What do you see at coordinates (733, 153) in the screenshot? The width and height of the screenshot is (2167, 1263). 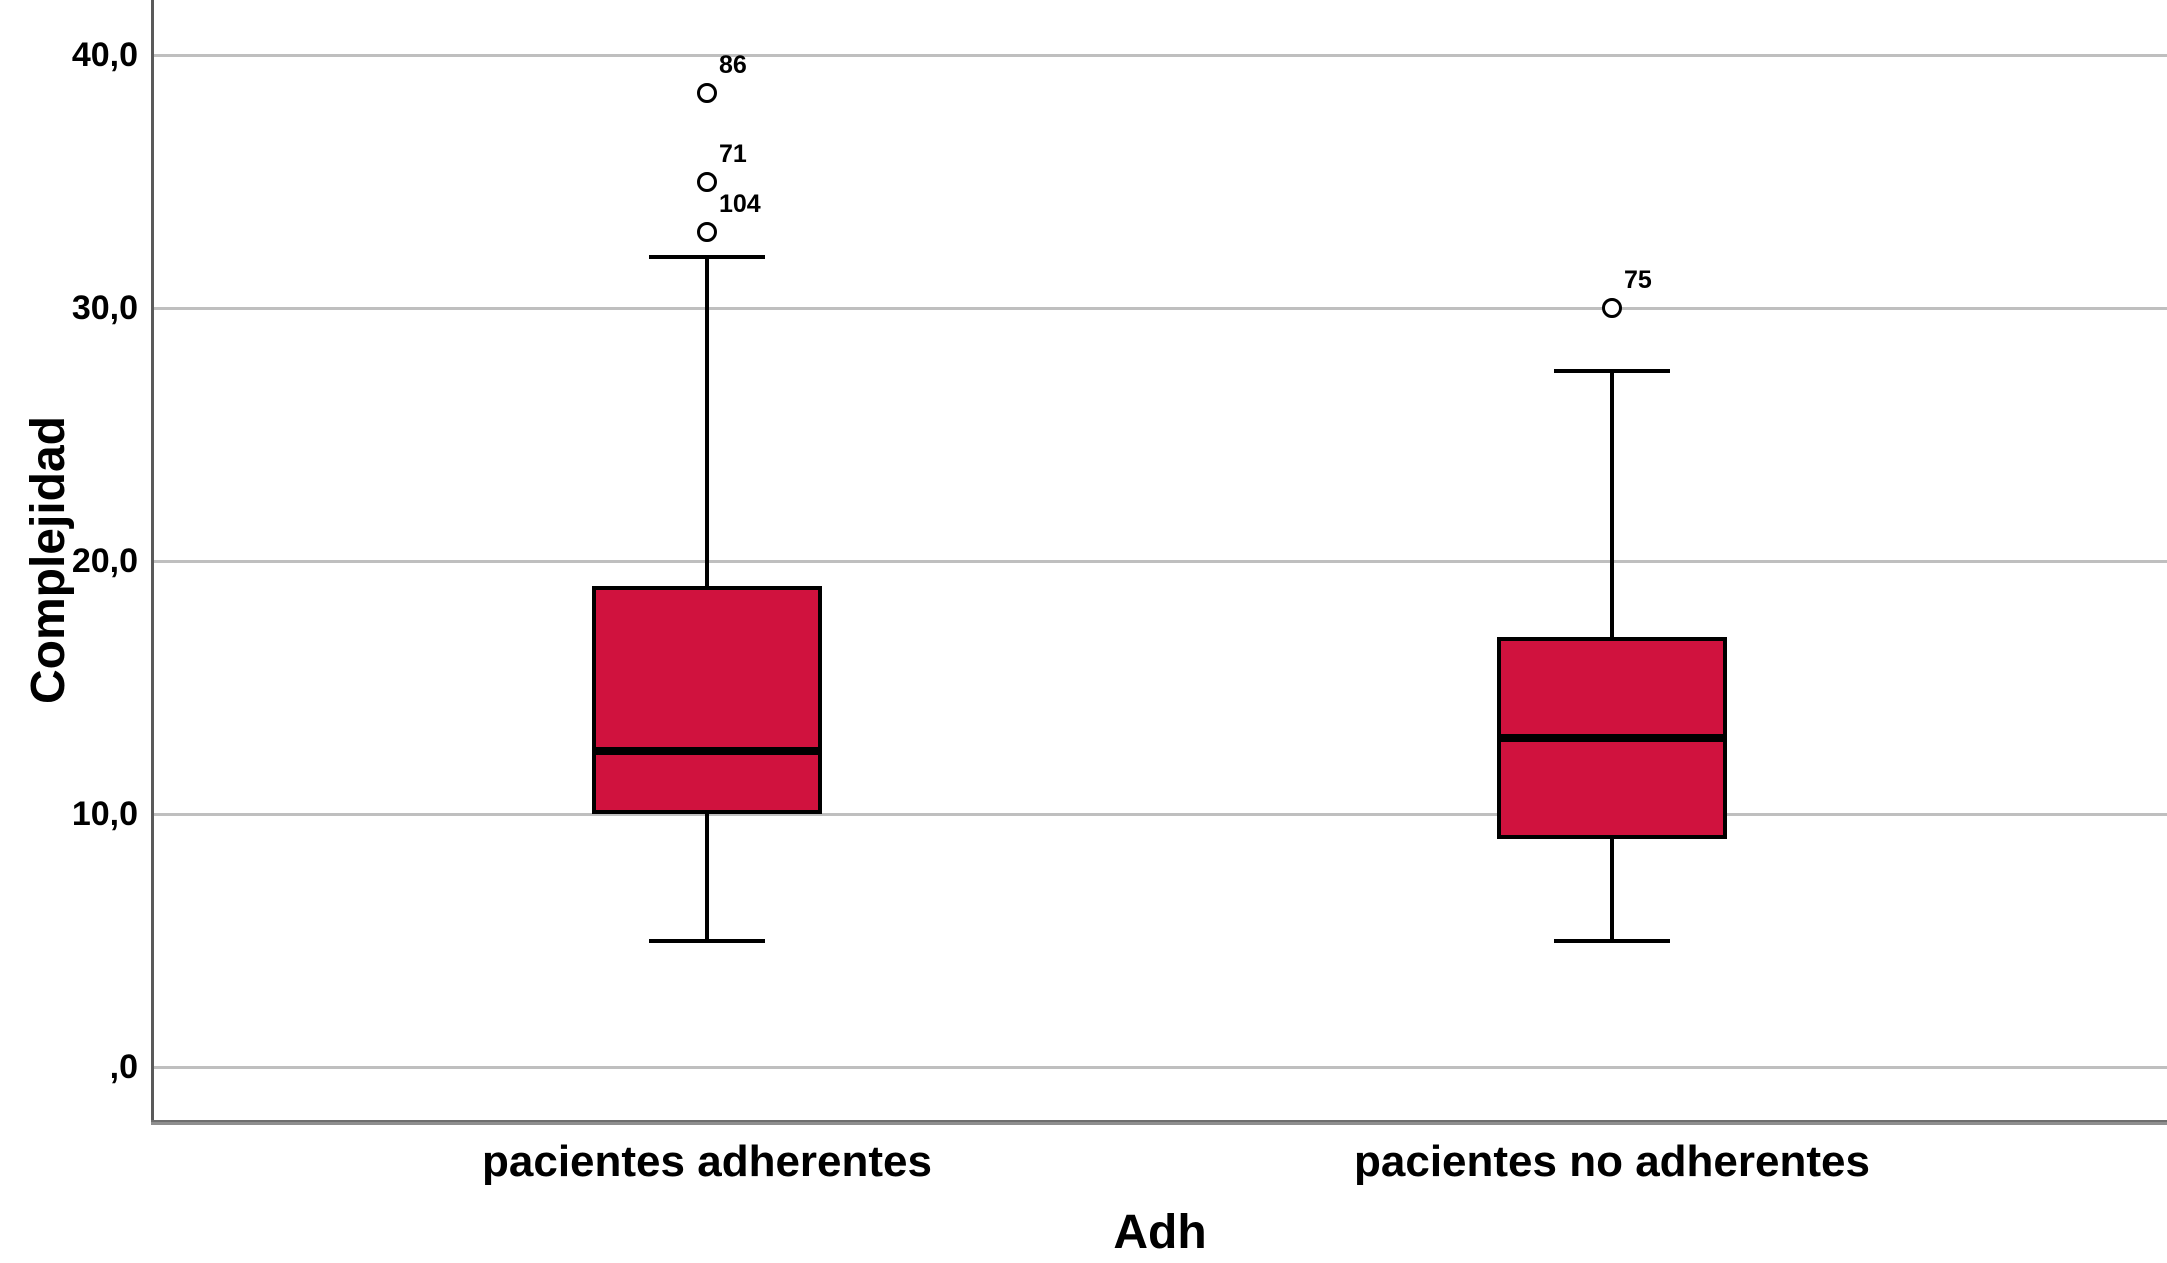 I see `outlier-label: 71` at bounding box center [733, 153].